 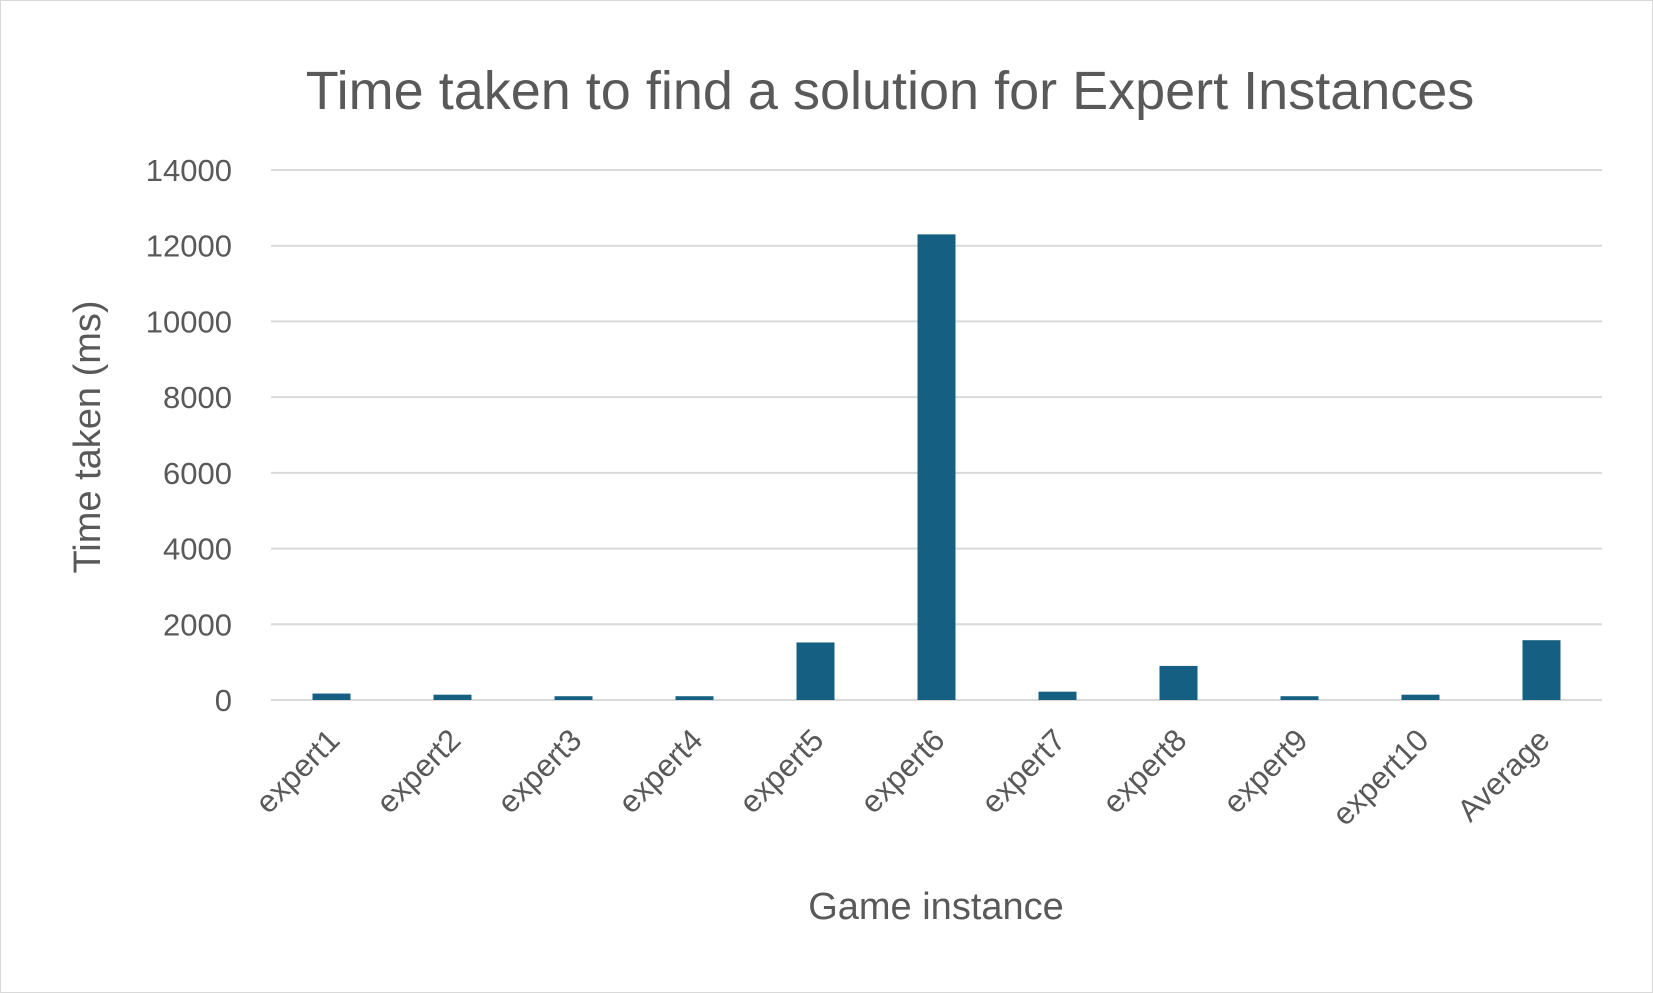 What do you see at coordinates (189, 170) in the screenshot?
I see `y-tick-label: 14000` at bounding box center [189, 170].